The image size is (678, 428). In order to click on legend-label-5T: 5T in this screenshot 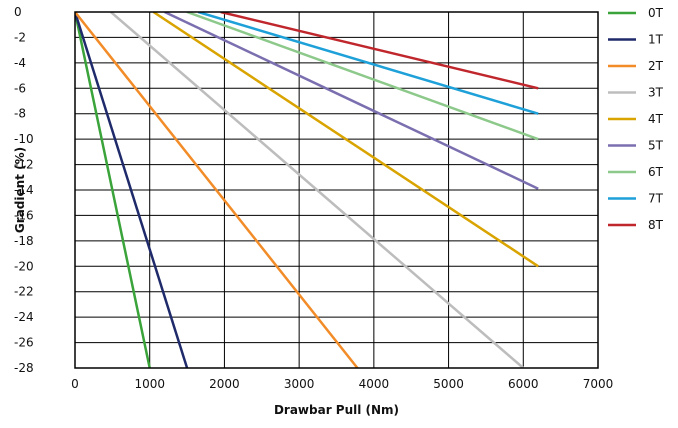, I will do `click(656, 146)`.